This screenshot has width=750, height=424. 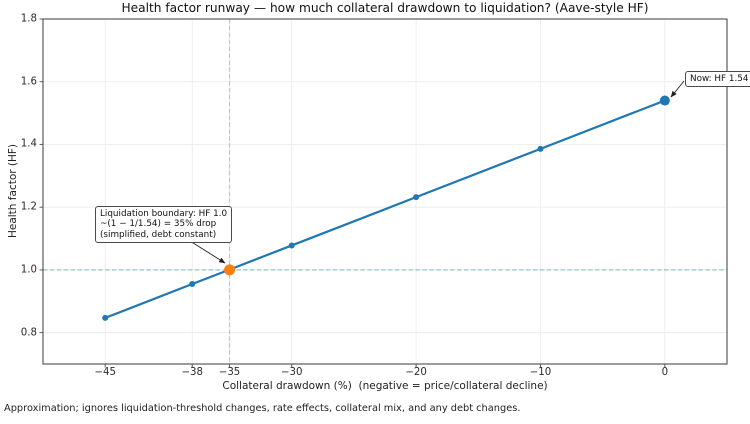 What do you see at coordinates (164, 214) in the screenshot?
I see `liquidation-annotation-line: Liquidation boundary: HF 1.0` at bounding box center [164, 214].